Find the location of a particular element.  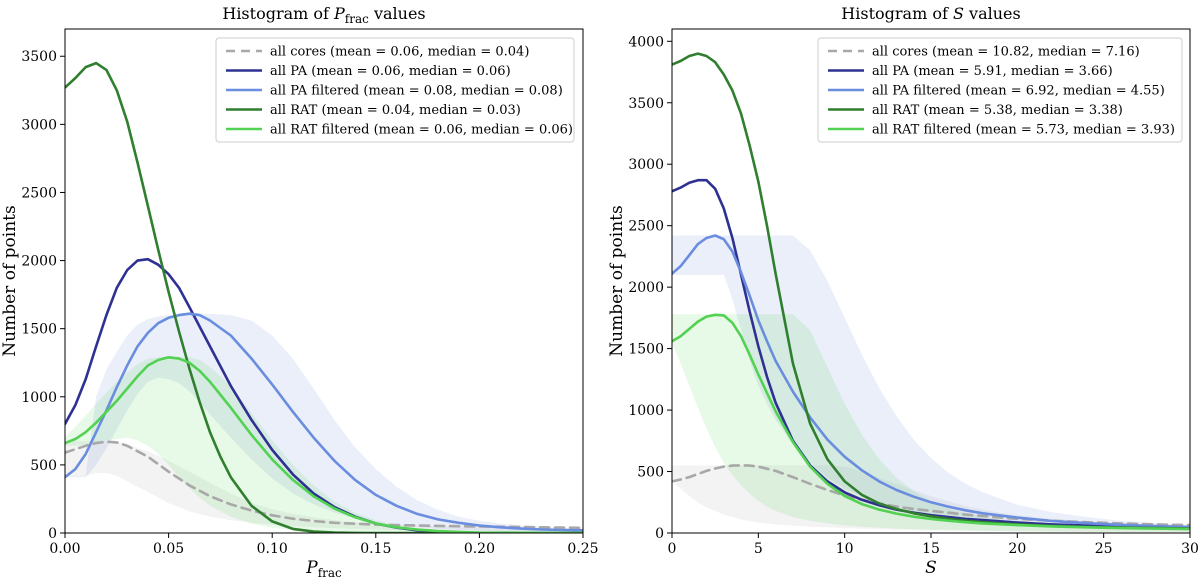

x-tick-label: 10 is located at coordinates (845, 549).